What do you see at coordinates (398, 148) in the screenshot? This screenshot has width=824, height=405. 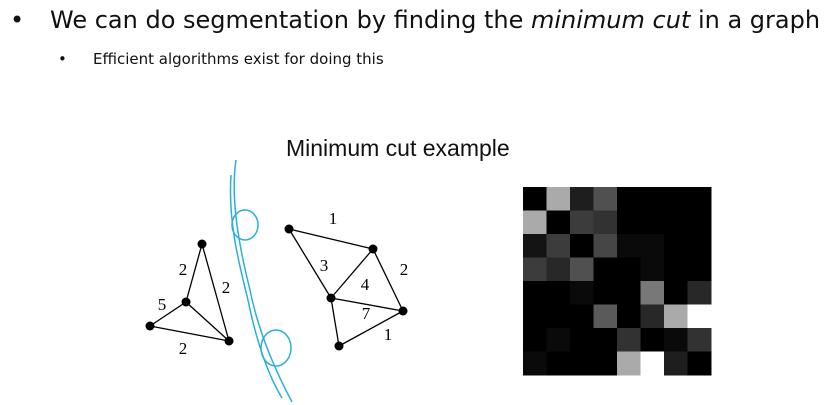 I see `figure-title: Minimum cut example` at bounding box center [398, 148].